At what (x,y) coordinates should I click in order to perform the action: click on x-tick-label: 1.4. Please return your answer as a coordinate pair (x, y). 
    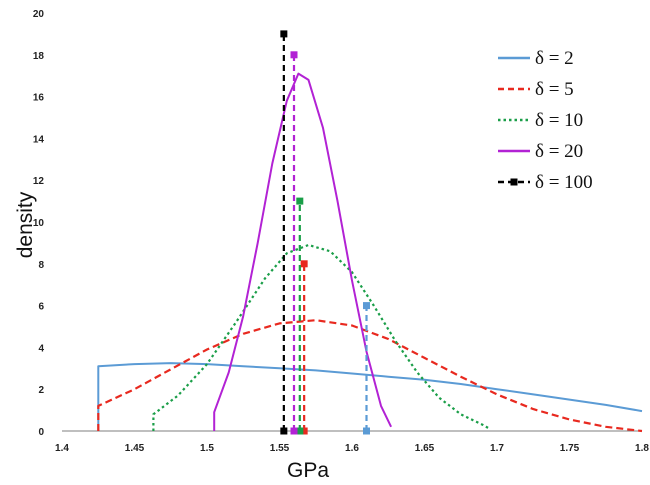
    Looking at the image, I should click on (62, 448).